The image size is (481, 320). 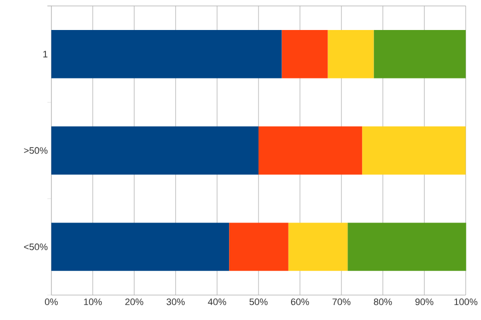 I want to click on y-tick-label: <50%, so click(x=36, y=247).